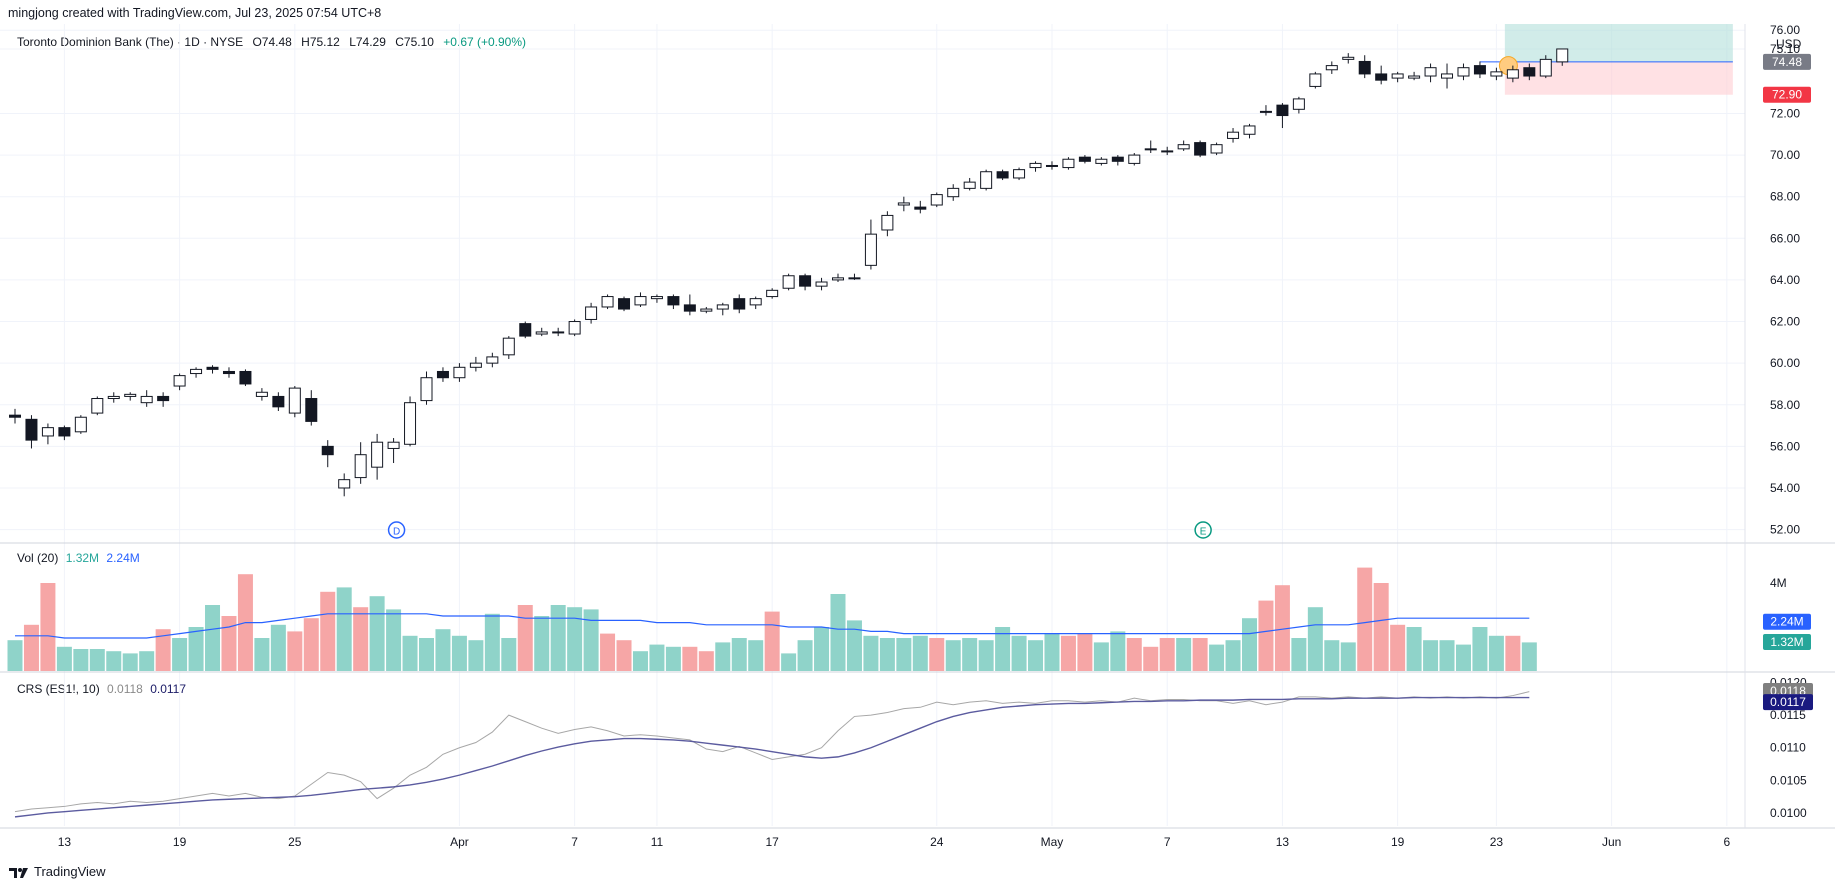 This screenshot has height=890, width=1835. What do you see at coordinates (1283, 842) in the screenshot?
I see `time-axis-tick: 13` at bounding box center [1283, 842].